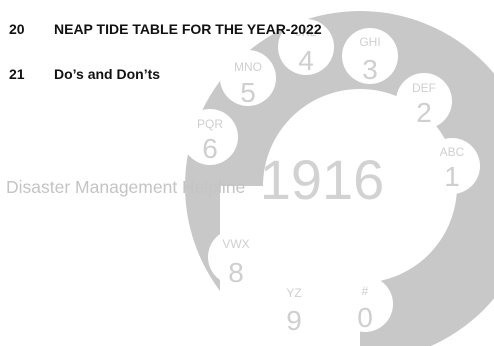  Describe the element at coordinates (236, 272) in the screenshot. I see `dial-key-digit: 8` at that location.